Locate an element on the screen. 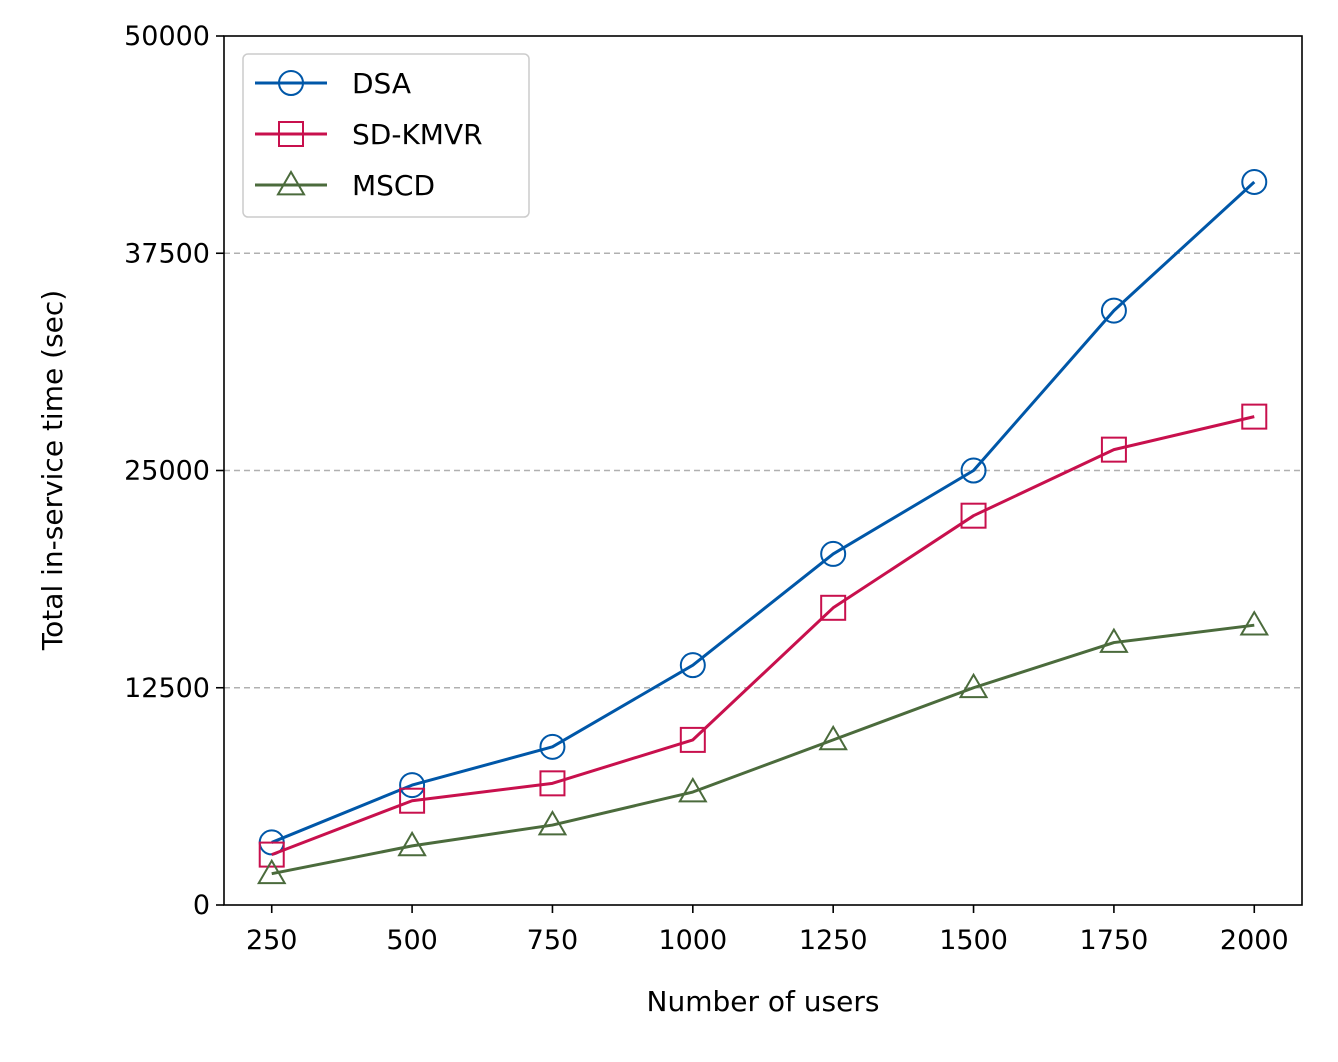 Image resolution: width=1338 pixels, height=1062 pixels. x-tick-label: 1250 is located at coordinates (833, 940).